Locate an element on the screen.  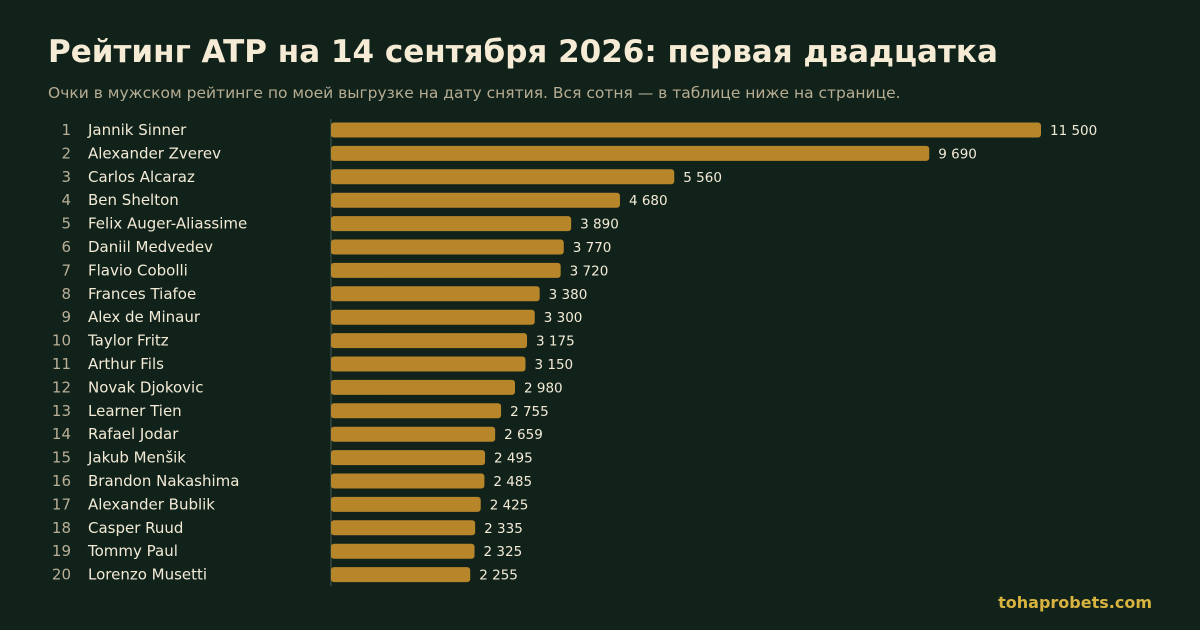
value-label: 4 680 is located at coordinates (648, 201).